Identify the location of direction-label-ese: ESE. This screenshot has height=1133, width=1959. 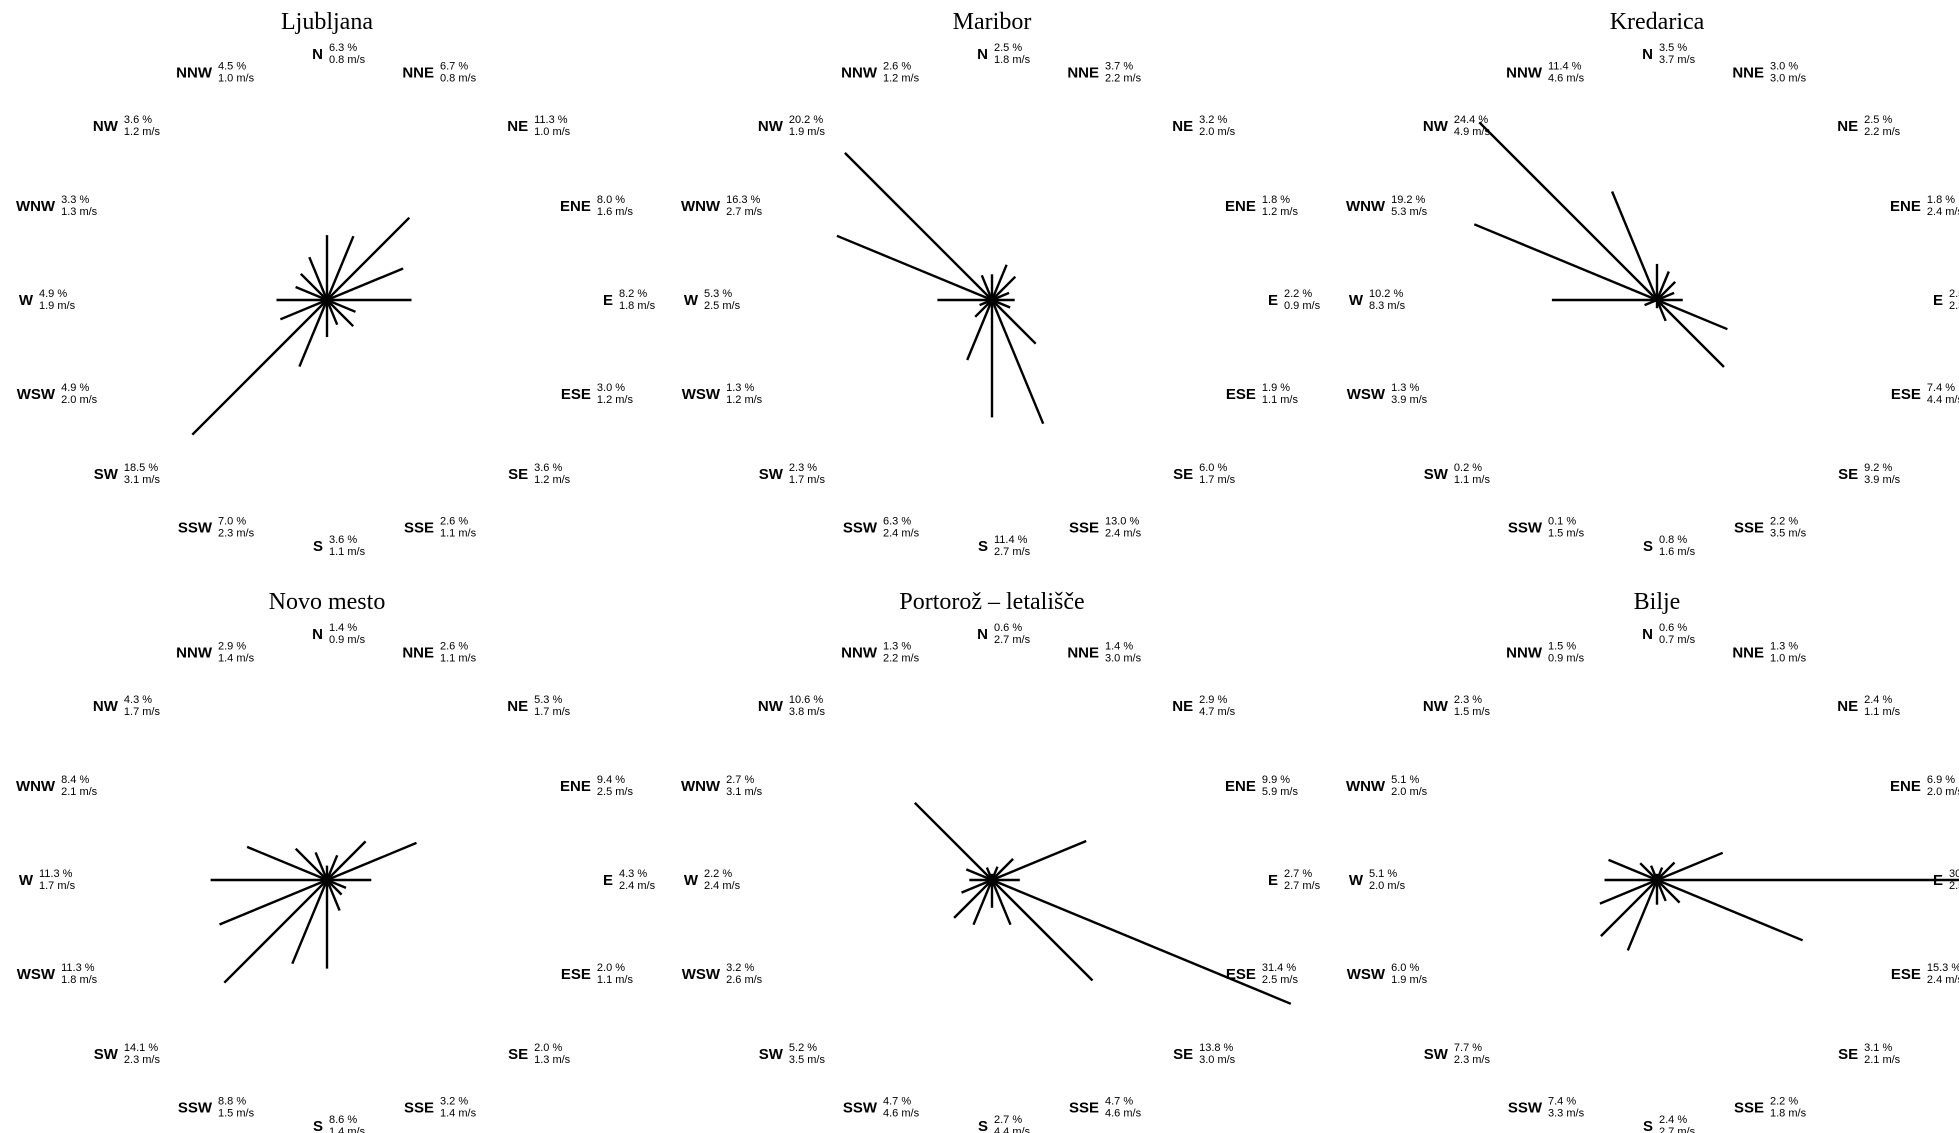
(1241, 974).